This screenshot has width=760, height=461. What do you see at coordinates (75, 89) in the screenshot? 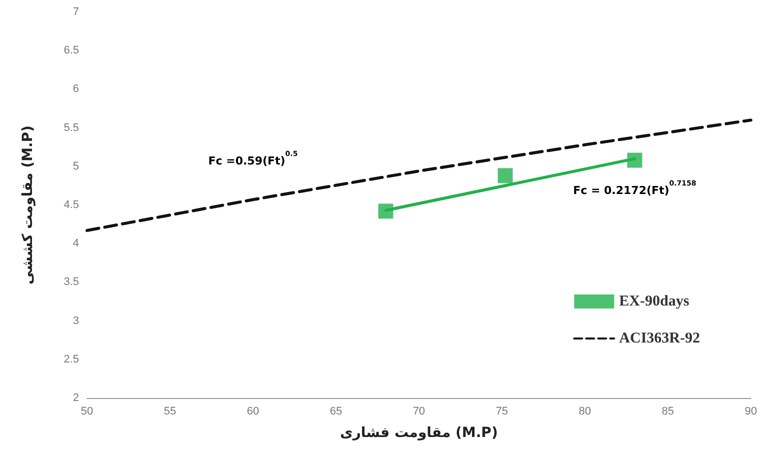
I see `y-tick-label: 6` at bounding box center [75, 89].